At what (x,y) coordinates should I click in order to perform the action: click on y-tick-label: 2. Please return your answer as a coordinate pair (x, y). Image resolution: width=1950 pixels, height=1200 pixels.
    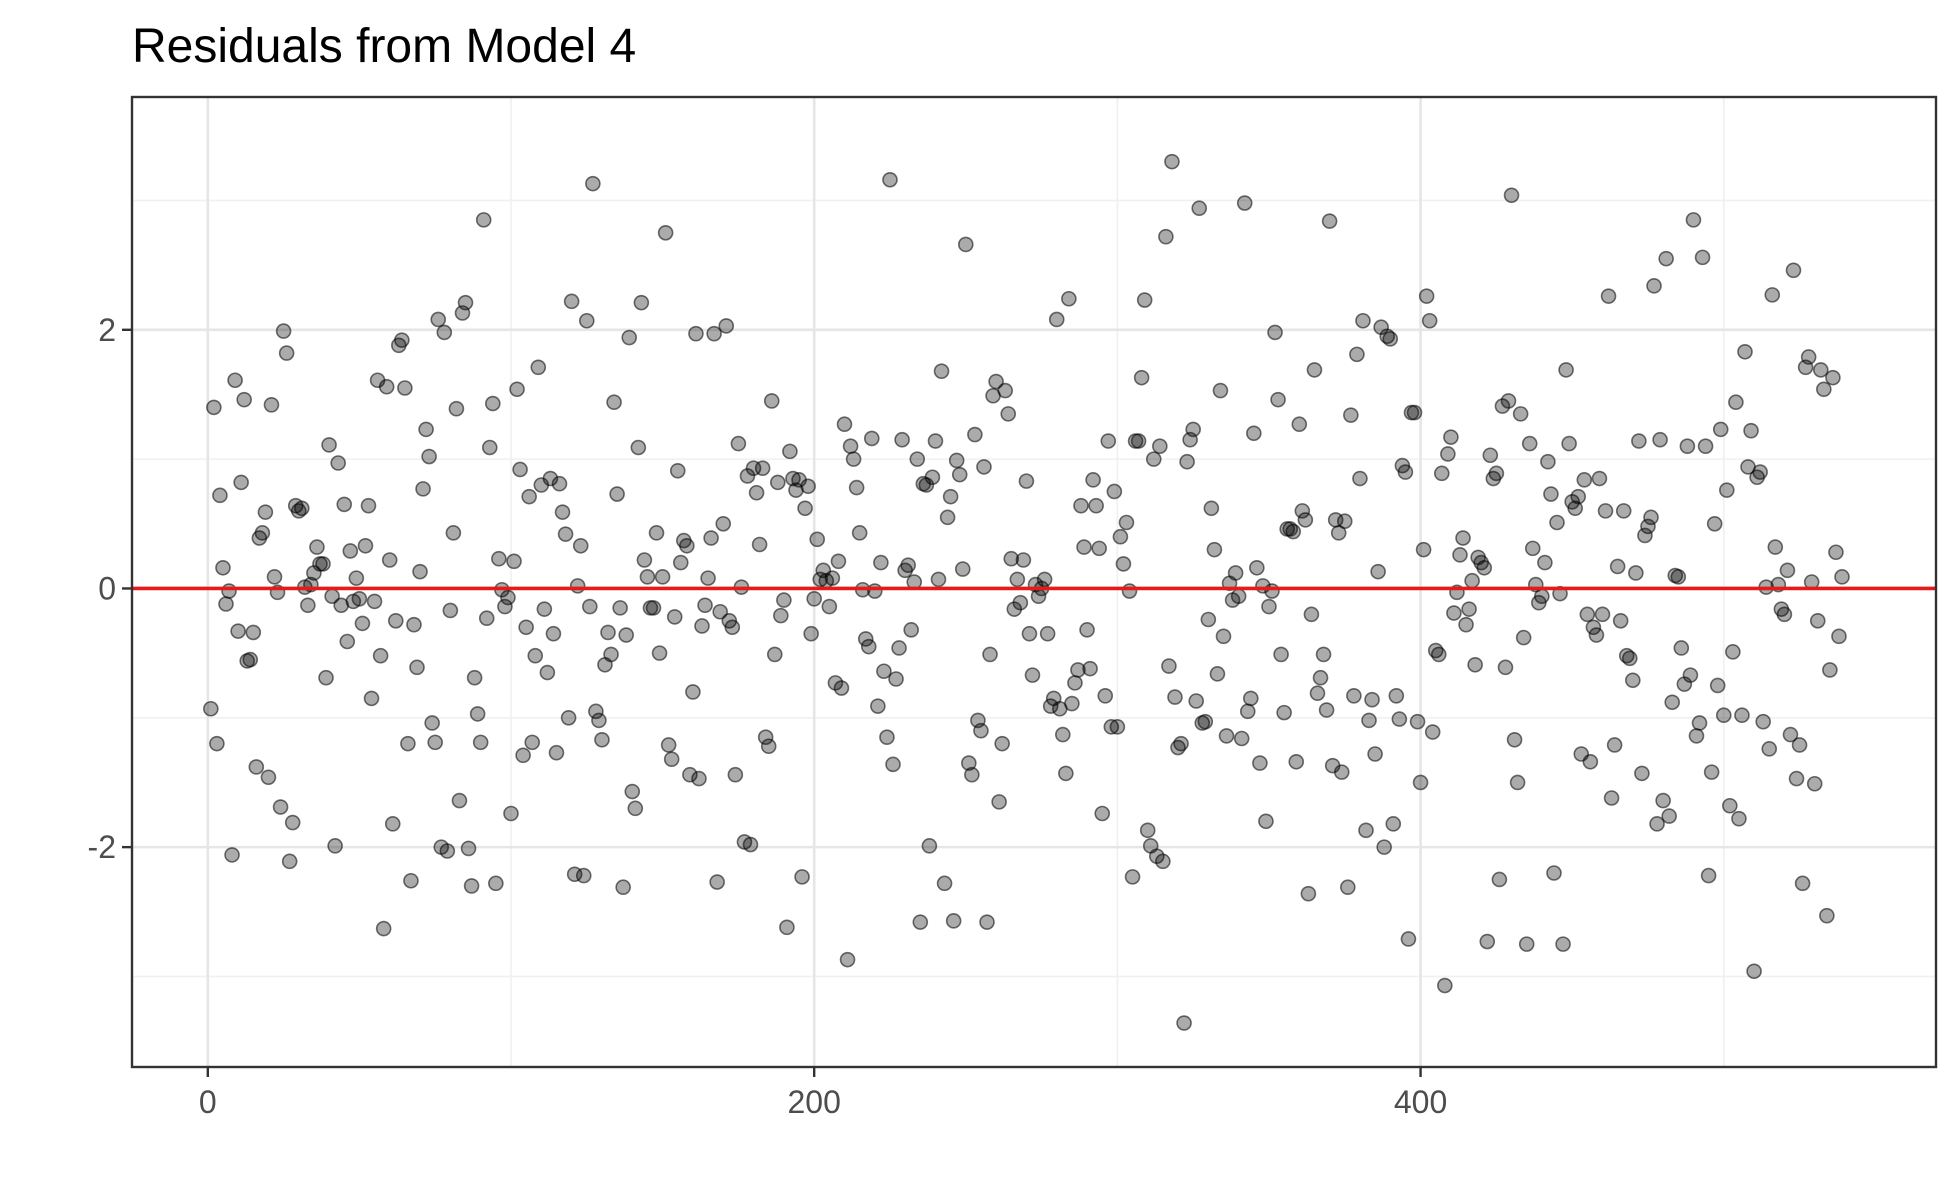
    Looking at the image, I should click on (107, 330).